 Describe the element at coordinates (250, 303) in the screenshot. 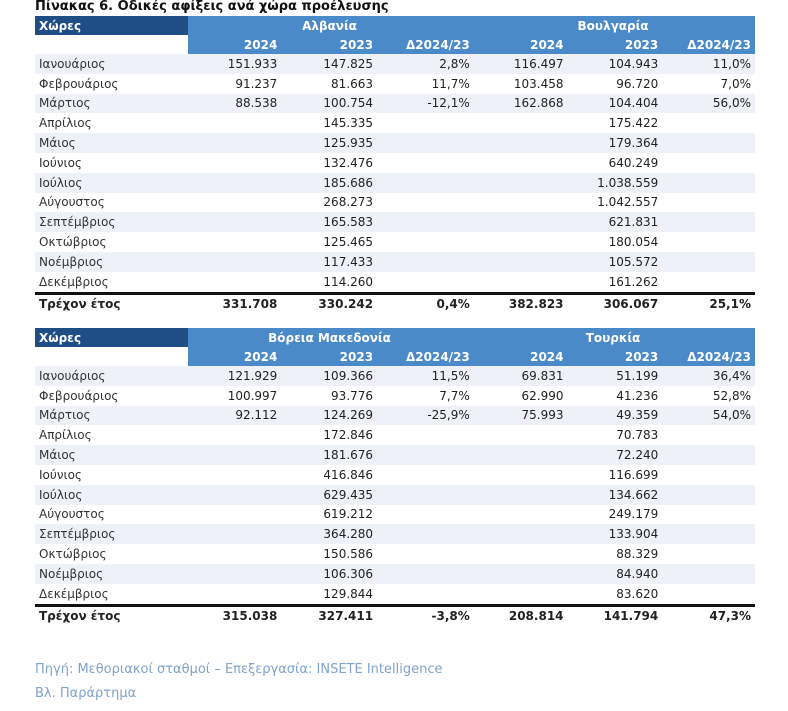

I see `total-cell: 331.708` at that location.